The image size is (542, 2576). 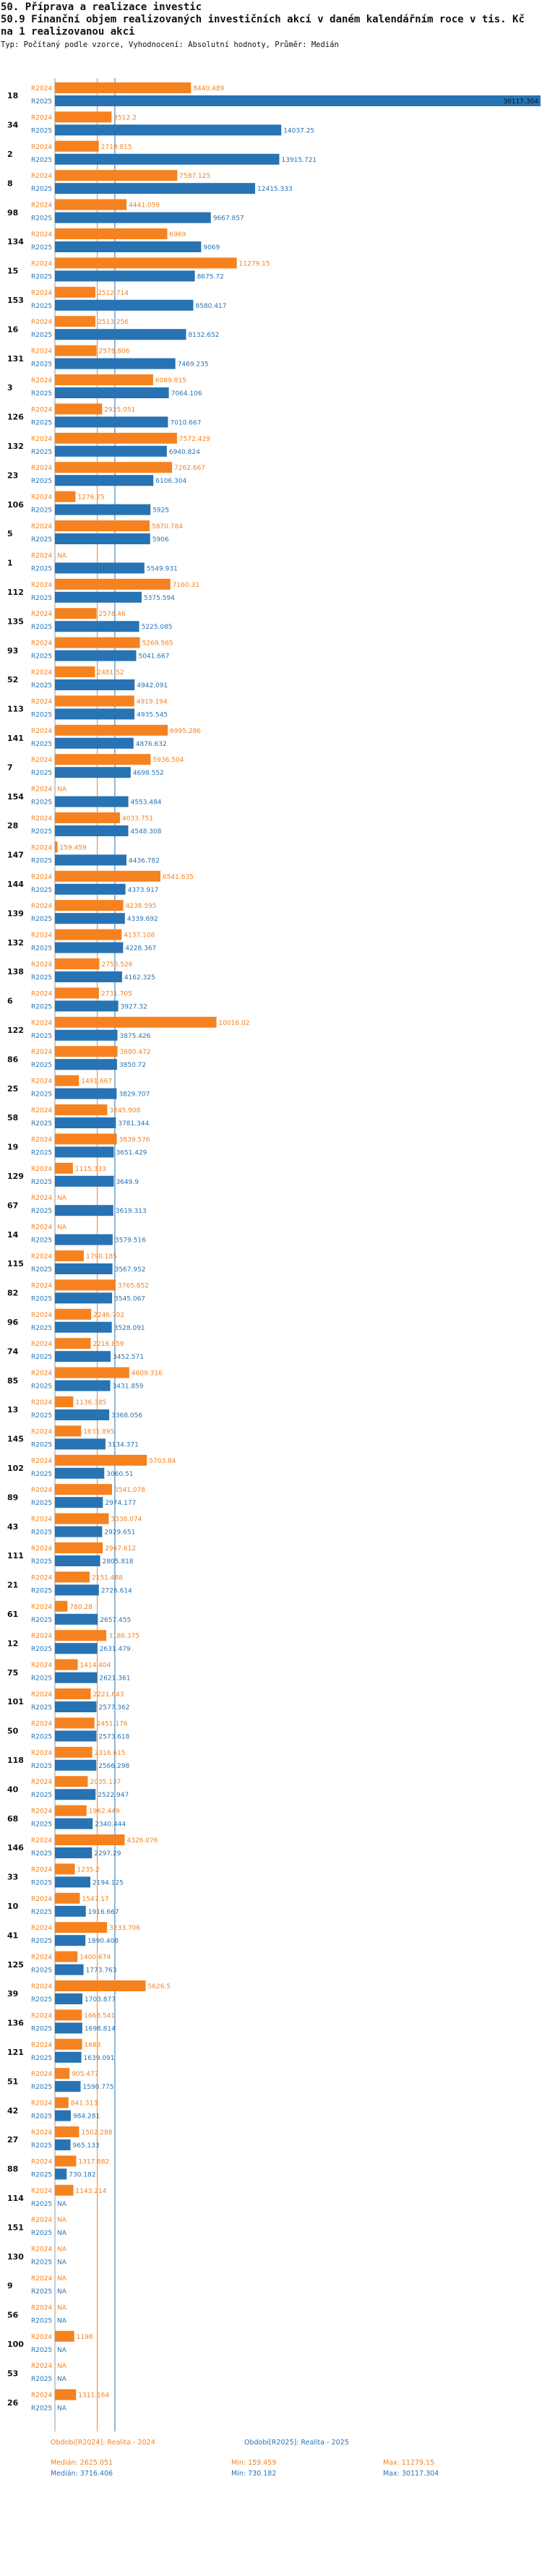 I want to click on value-label-2024: 4137.108, so click(x=139, y=936).